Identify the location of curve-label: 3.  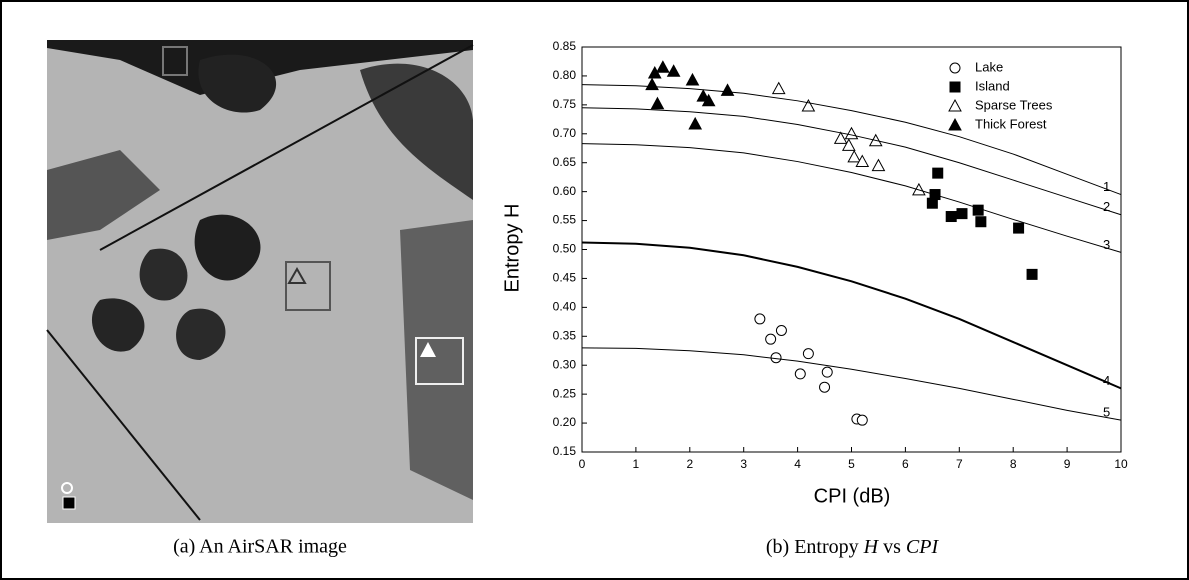
(1106, 244).